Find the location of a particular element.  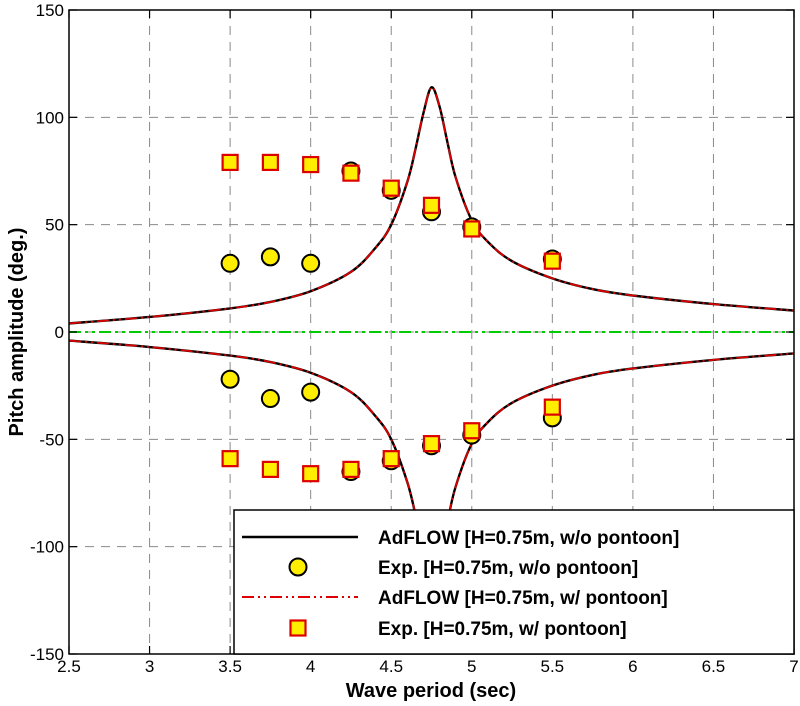

legend-label: Exp. [H=0.75m, w/o pontoon] is located at coordinates (508, 568).